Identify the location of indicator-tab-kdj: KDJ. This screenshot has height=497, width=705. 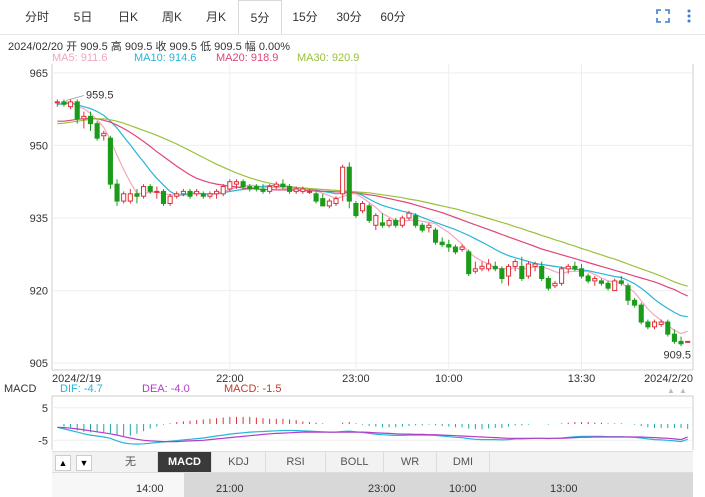
(239, 462).